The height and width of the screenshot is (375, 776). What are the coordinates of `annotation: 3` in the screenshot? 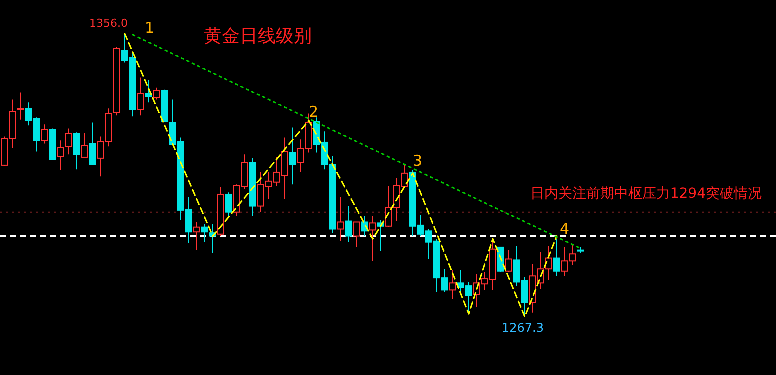 It's located at (418, 161).